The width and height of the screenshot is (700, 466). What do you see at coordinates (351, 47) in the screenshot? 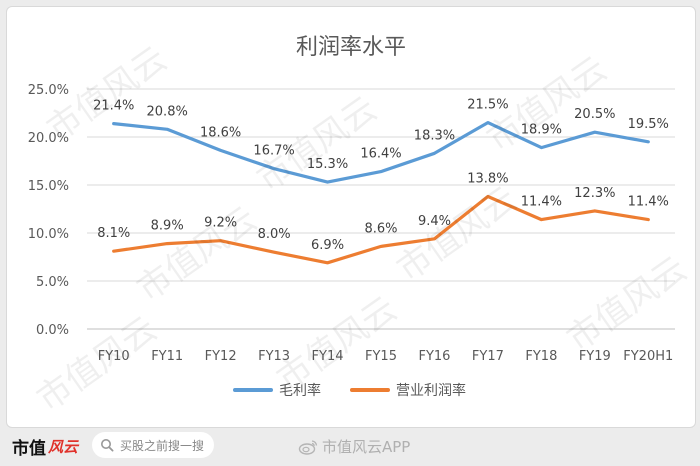
I see `chart-title: 利润率水平` at bounding box center [351, 47].